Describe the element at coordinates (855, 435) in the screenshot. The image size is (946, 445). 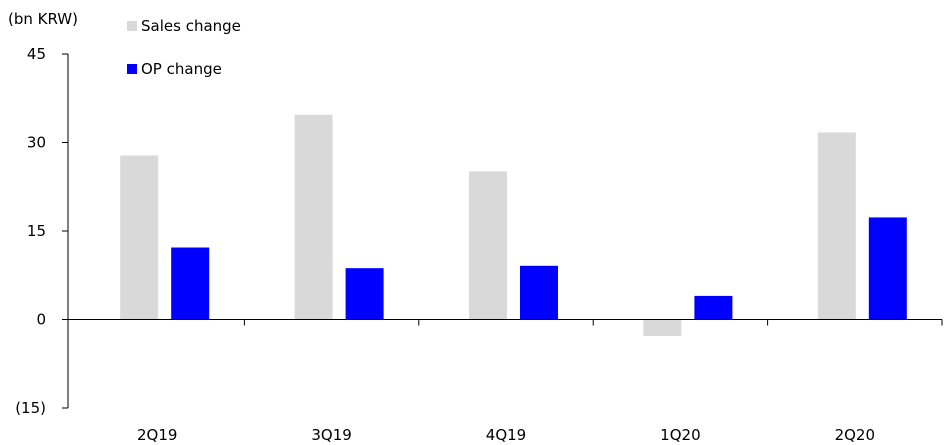
I see `x-tick-label: 2Q20` at that location.